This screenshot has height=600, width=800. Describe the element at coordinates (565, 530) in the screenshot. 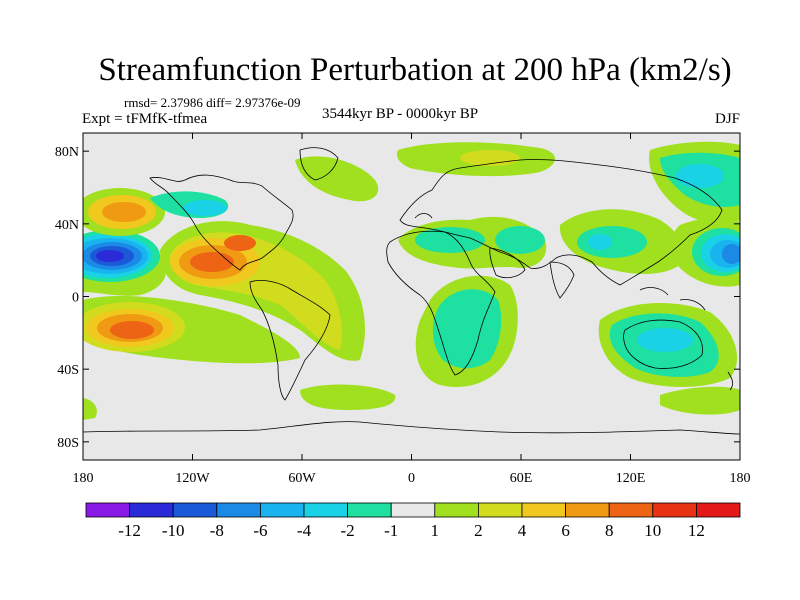

I see `colorbar-label: 6` at that location.